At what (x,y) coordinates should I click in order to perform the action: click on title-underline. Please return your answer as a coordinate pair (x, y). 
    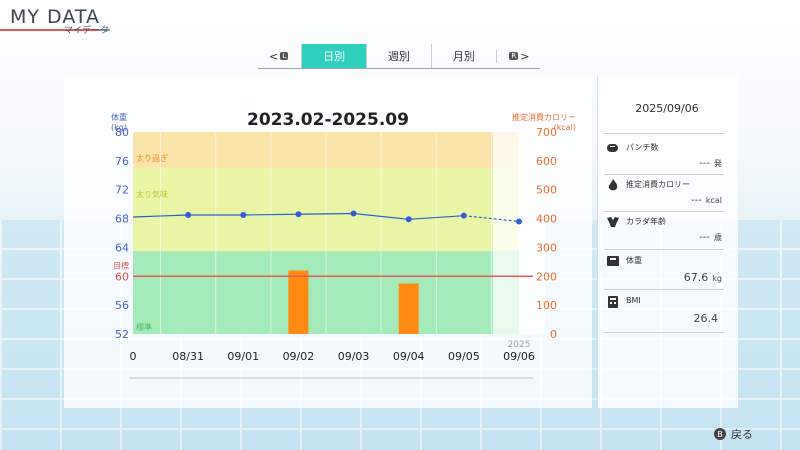
    Looking at the image, I should click on (49, 30).